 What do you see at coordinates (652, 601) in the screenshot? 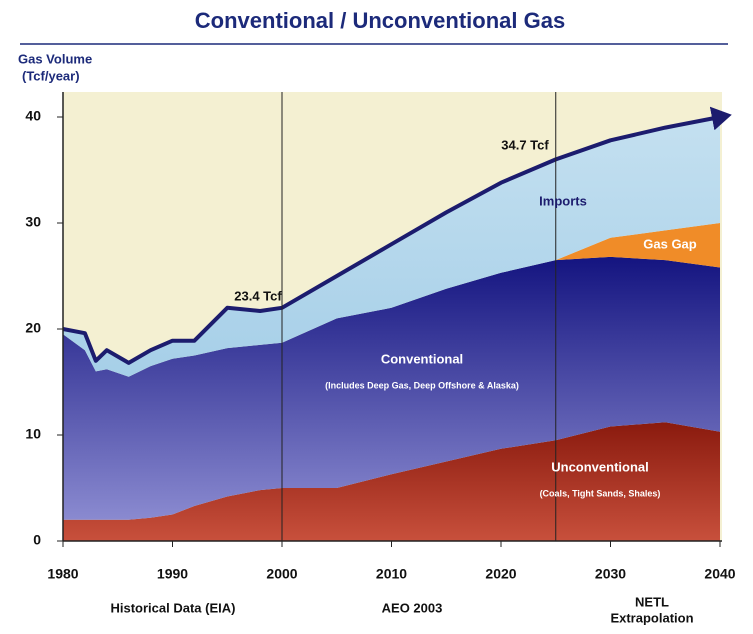
I see `period-label: NETL` at bounding box center [652, 601].